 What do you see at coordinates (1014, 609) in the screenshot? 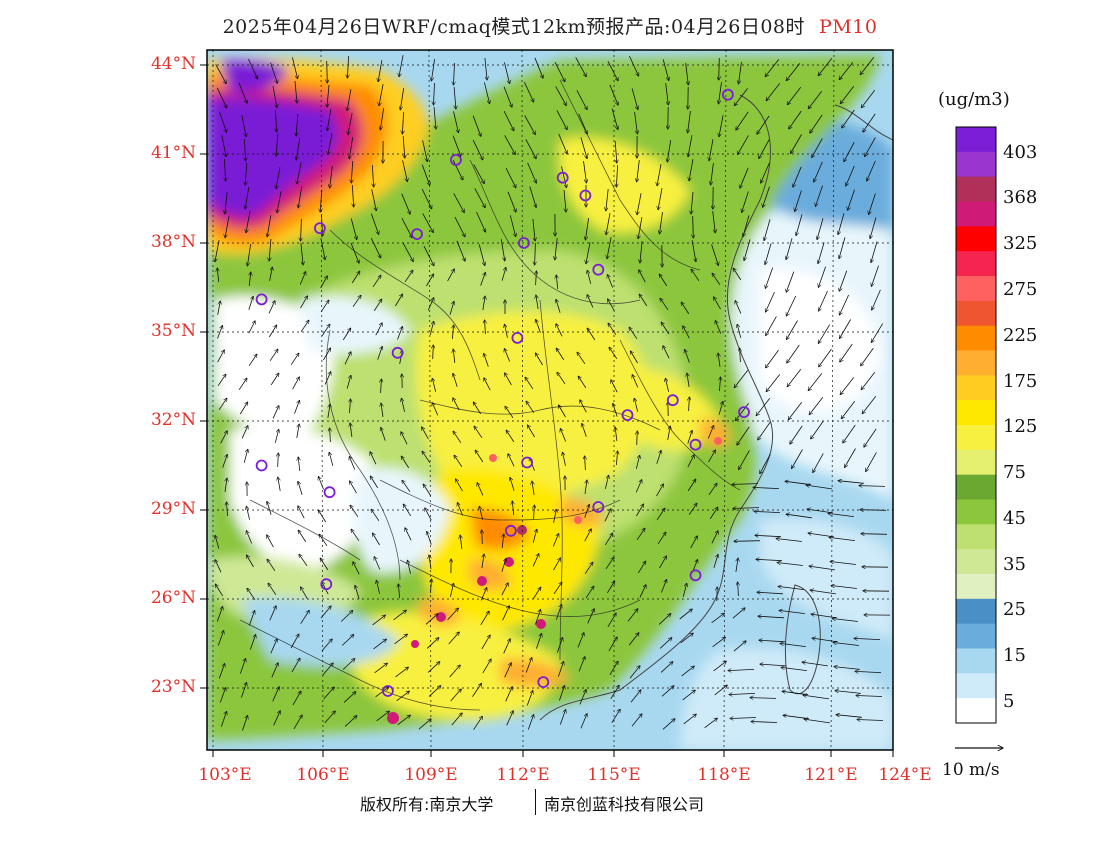
I see `colorbar-label: 25` at bounding box center [1014, 609].